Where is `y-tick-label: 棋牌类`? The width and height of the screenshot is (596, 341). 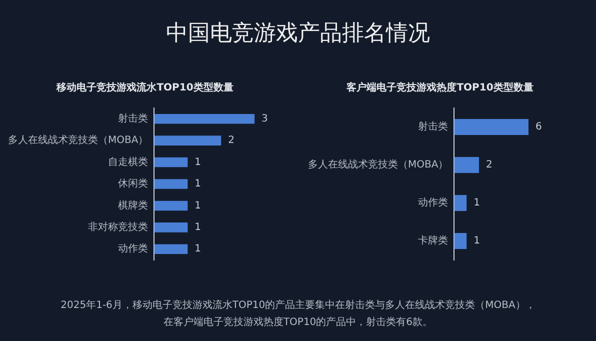 y-tick-label: 棋牌类 is located at coordinates (133, 205).